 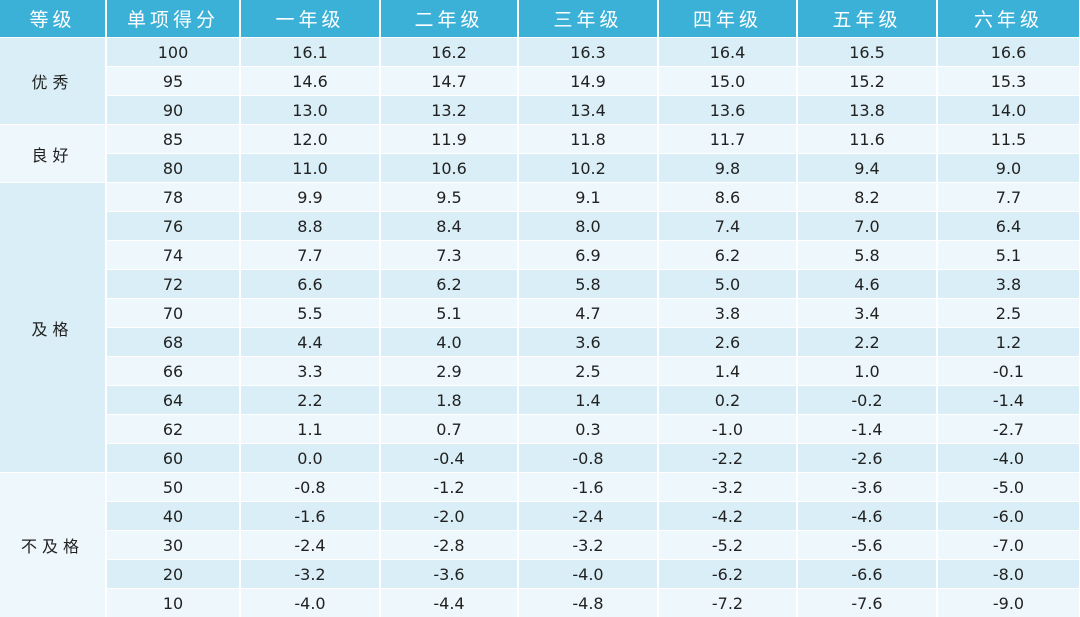 What do you see at coordinates (1008, 110) in the screenshot?
I see `value-cell: 14.0` at bounding box center [1008, 110].